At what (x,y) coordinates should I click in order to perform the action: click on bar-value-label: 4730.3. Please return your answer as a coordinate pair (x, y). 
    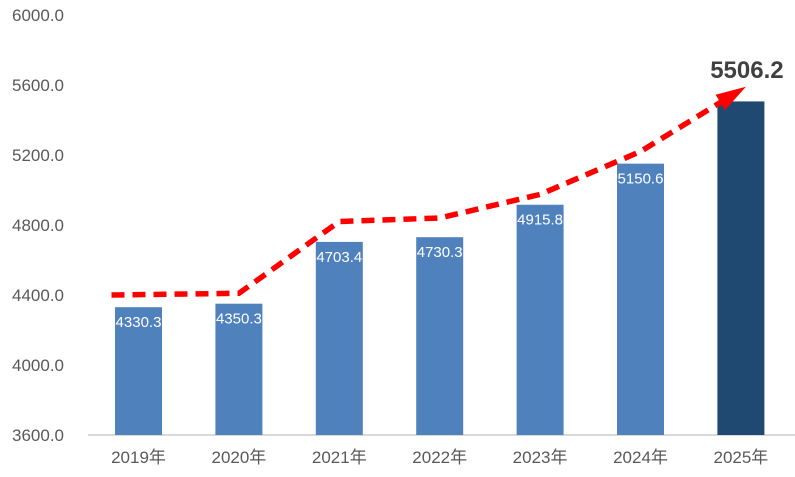
    Looking at the image, I should click on (440, 252).